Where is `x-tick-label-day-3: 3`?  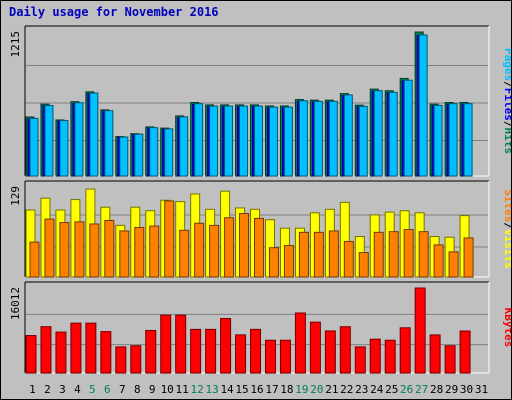 x-tick-label-day-3: 3 is located at coordinates (62, 389).